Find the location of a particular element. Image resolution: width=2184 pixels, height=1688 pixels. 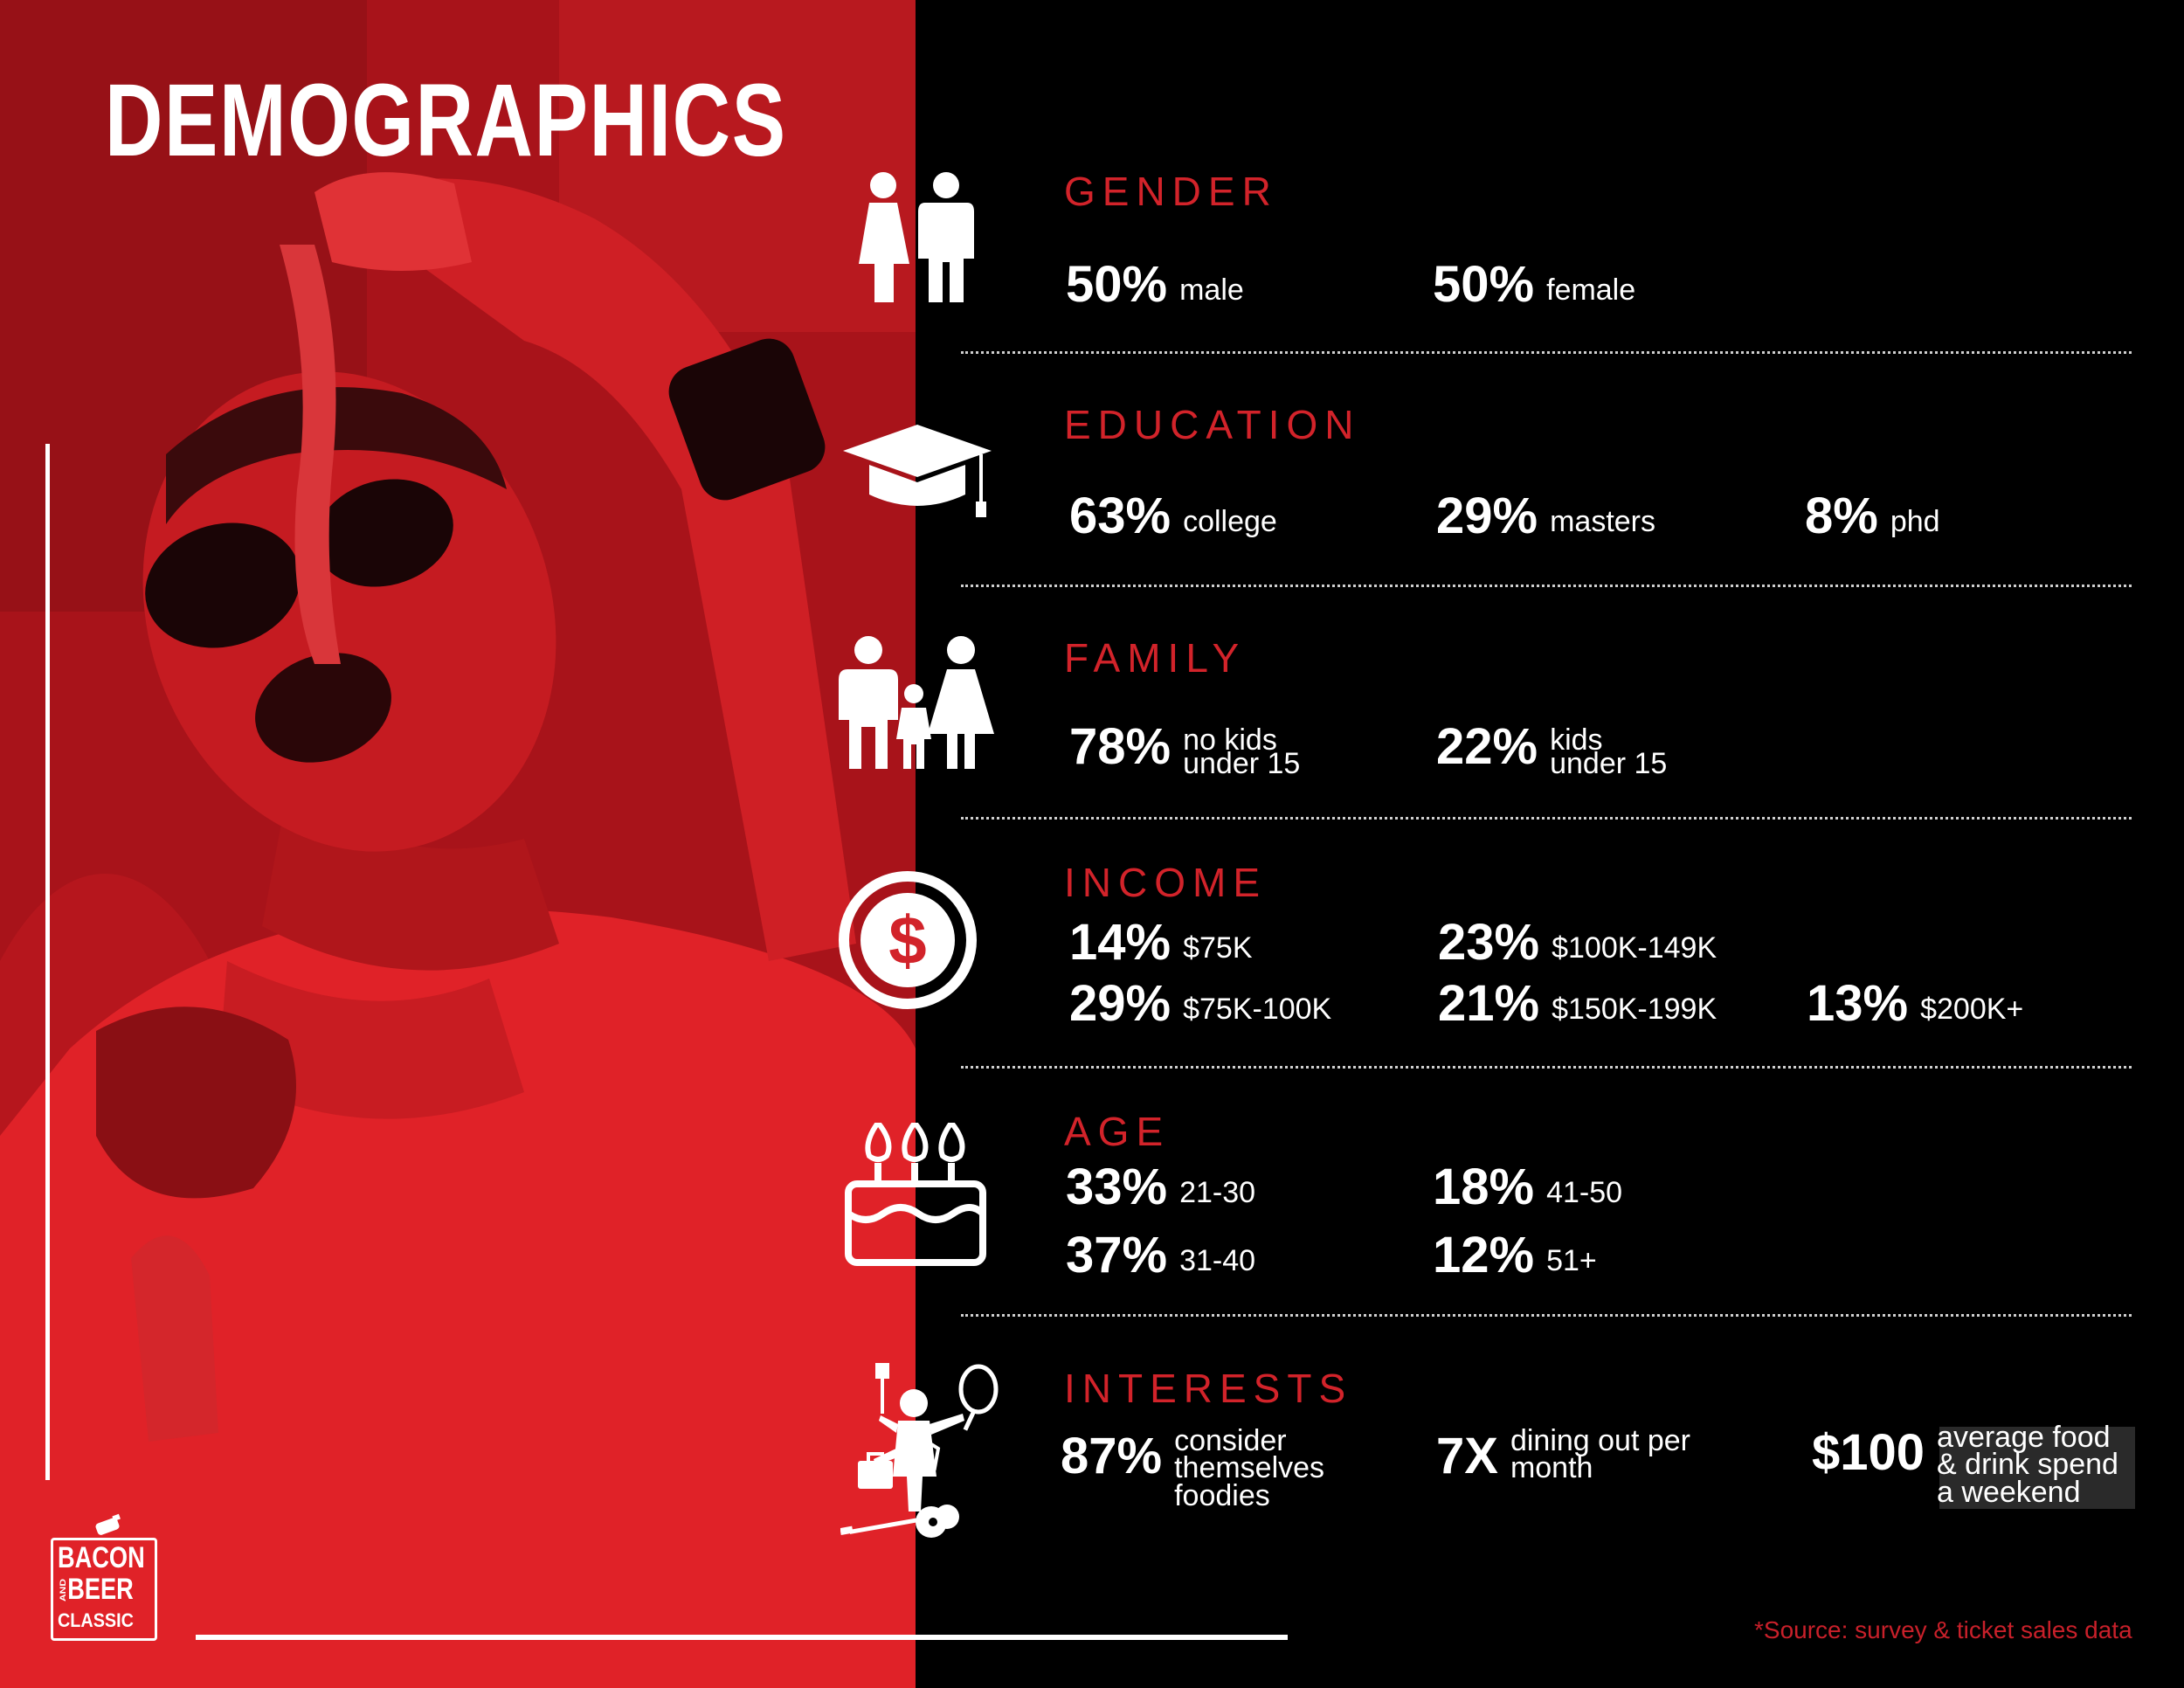

income-stat-150k-199k: 21% $150K-199K is located at coordinates (1577, 1004).